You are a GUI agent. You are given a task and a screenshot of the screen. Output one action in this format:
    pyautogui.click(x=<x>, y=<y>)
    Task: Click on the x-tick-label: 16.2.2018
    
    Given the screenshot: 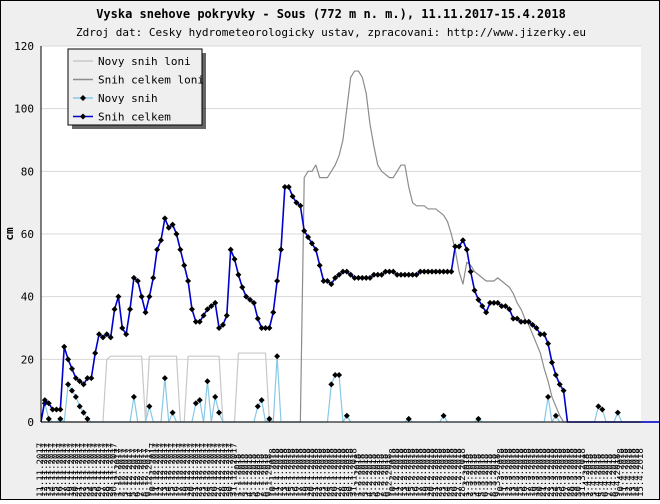 What is the action you would take?
    pyautogui.click(x=416, y=472)
    